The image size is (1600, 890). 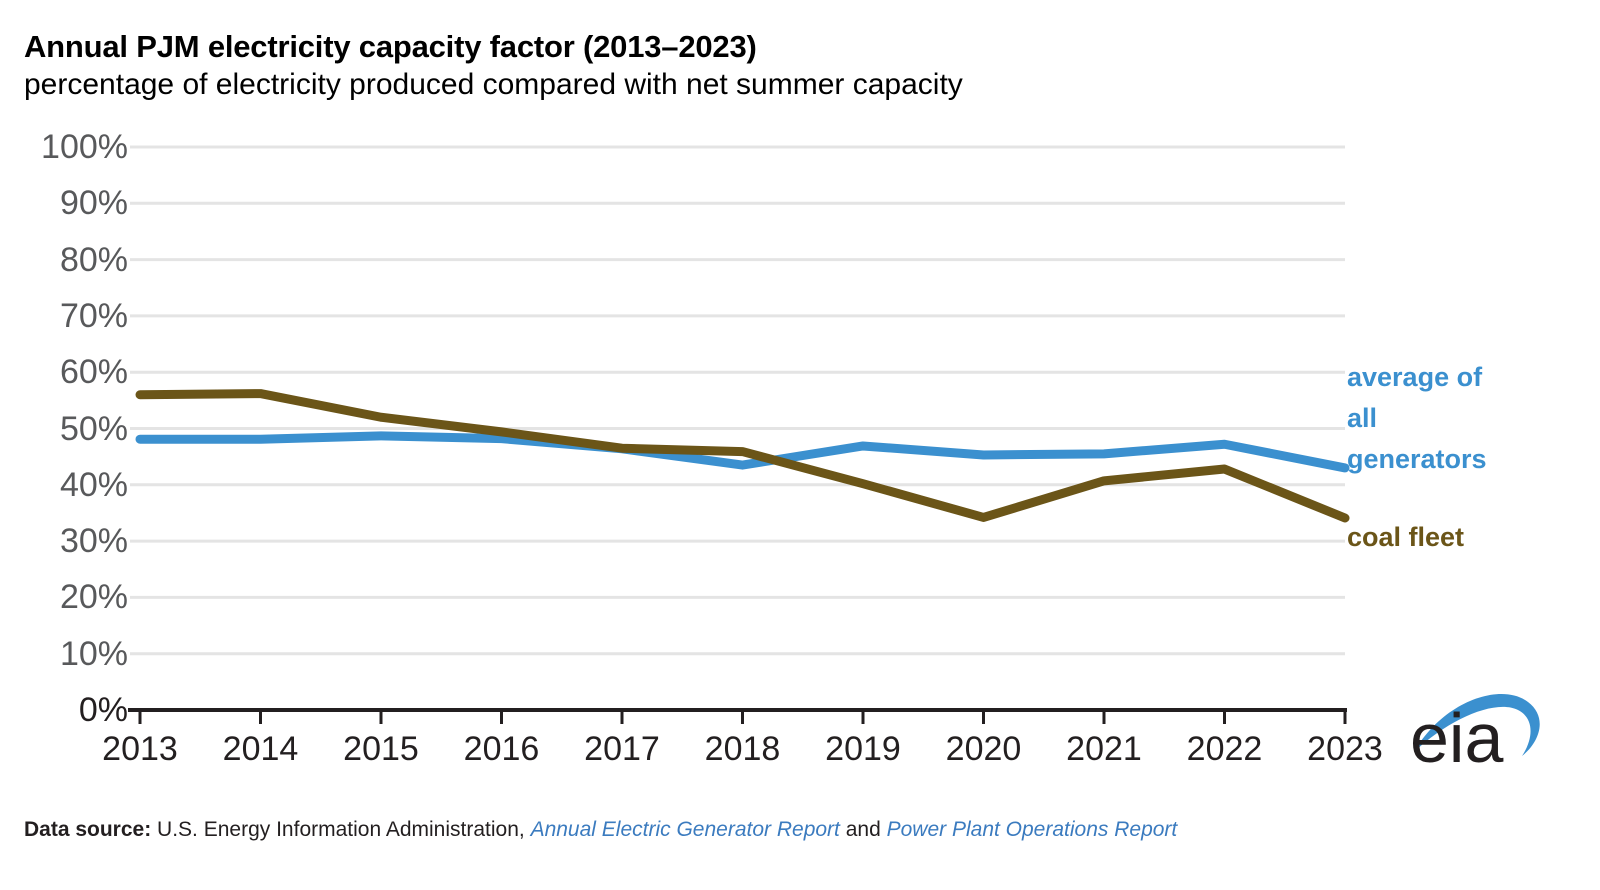 I want to click on y-axis-tick-labels: 0% 10% 20% 30% 40% 50% 60% 70% 80% 90% 100%, so click(x=64, y=445).